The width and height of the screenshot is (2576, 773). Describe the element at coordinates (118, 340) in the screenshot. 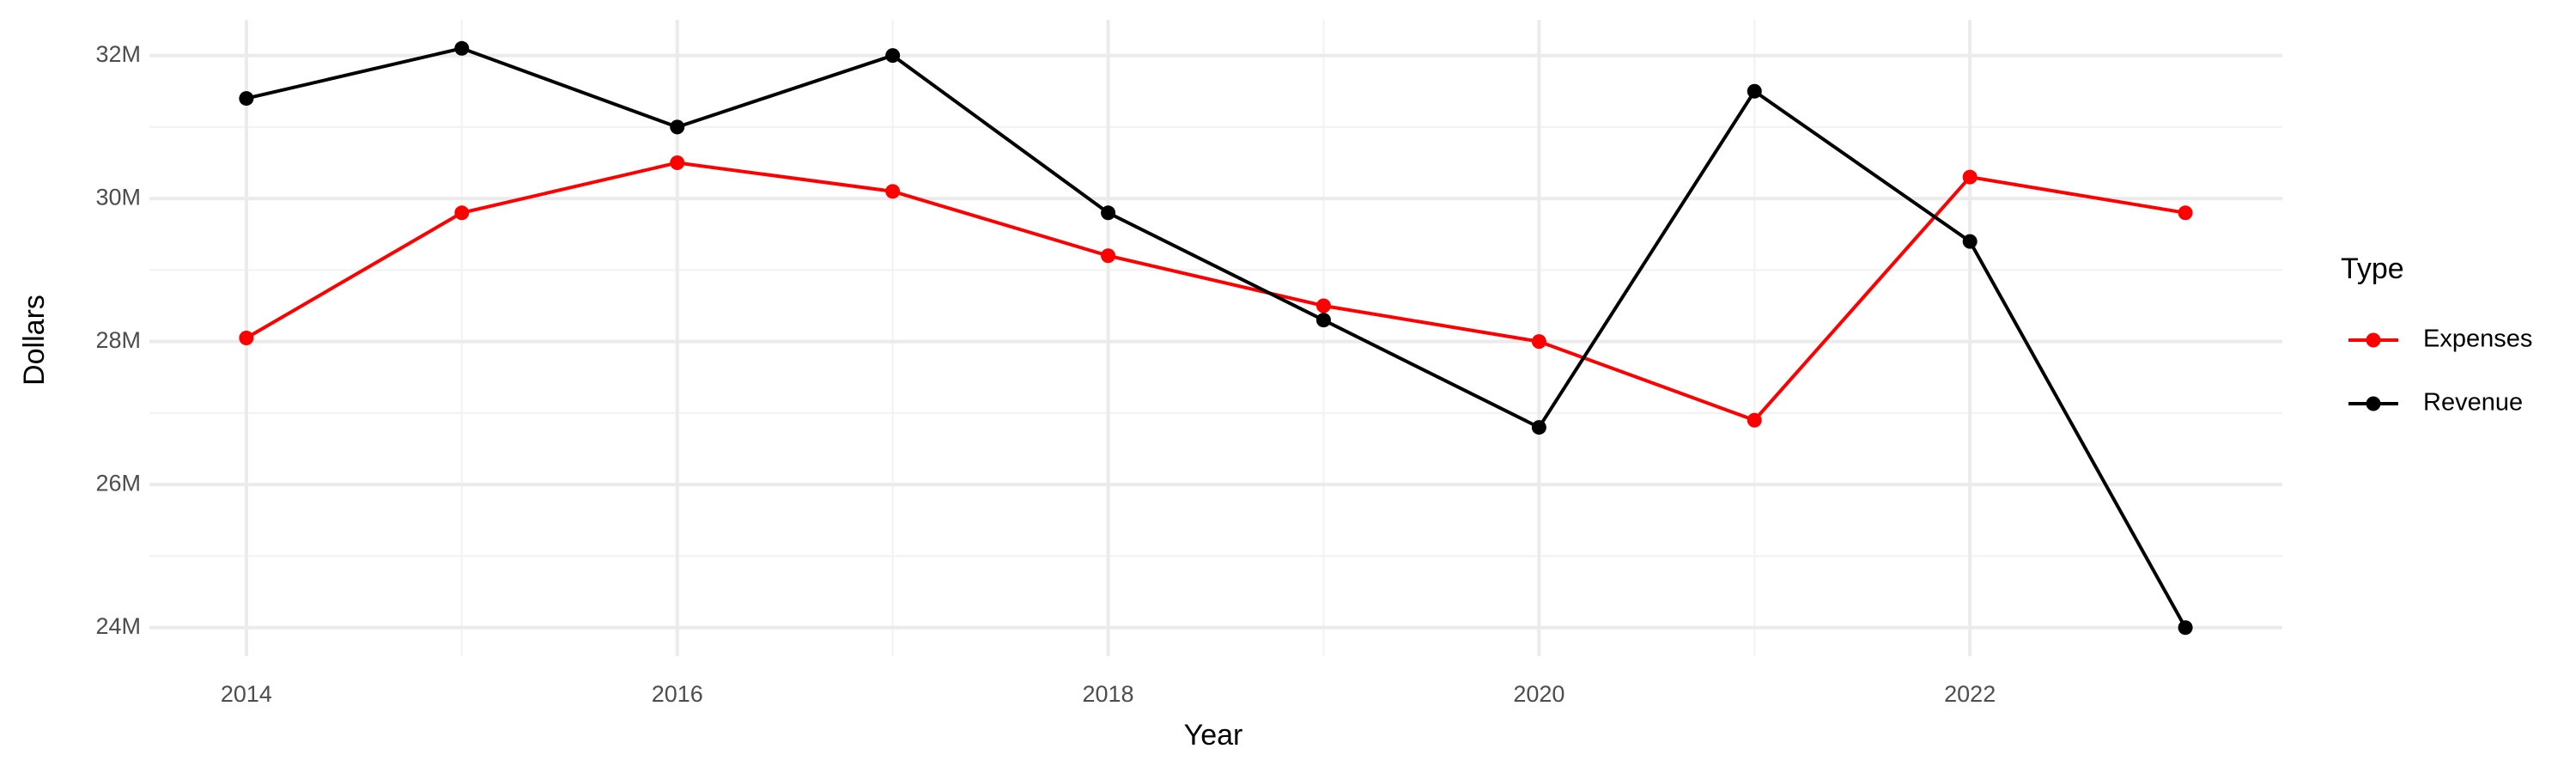

I see `y-tick-label: 28M` at that location.